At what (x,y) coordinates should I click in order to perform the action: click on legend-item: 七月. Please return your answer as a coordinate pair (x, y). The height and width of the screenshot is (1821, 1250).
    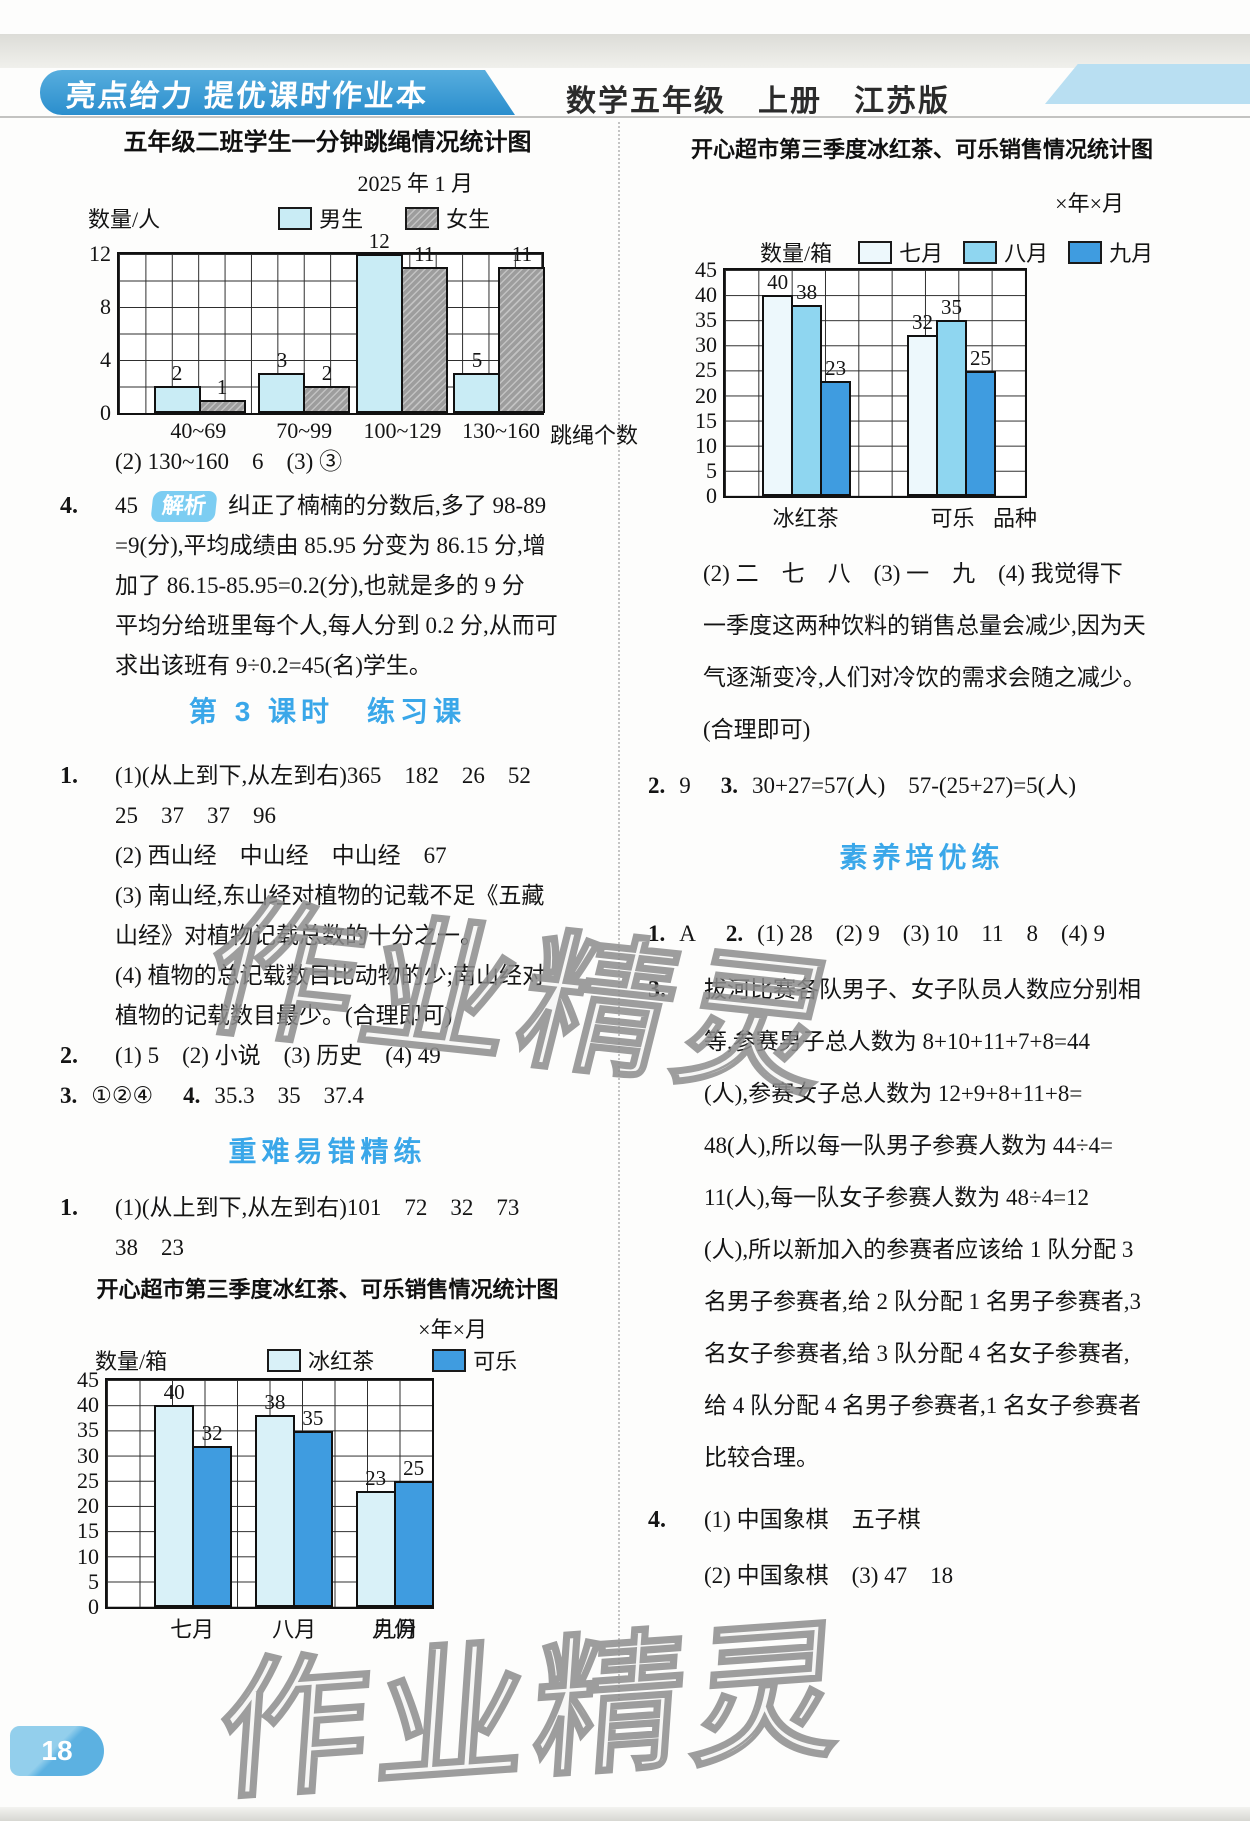
    Looking at the image, I should click on (900, 252).